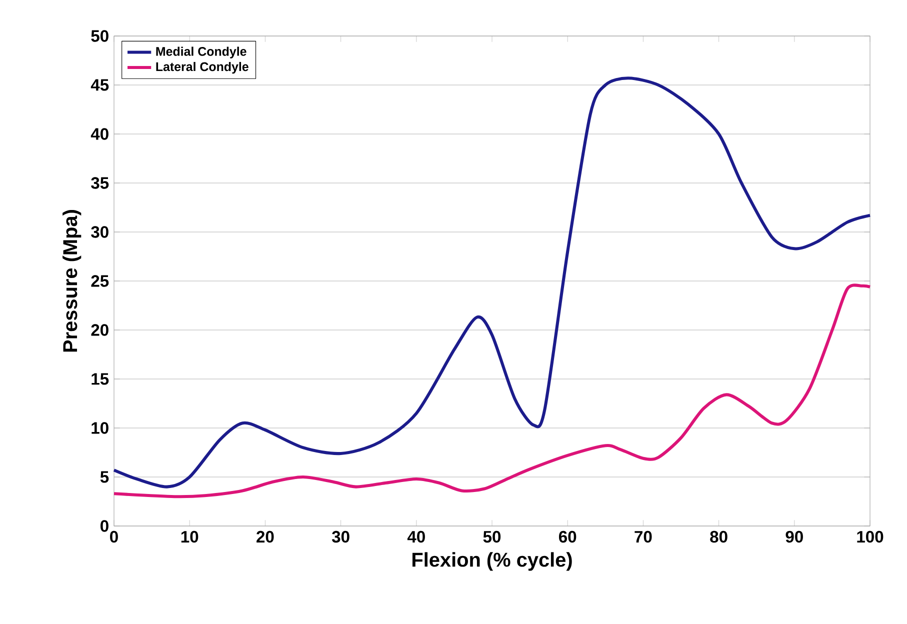 This screenshot has width=907, height=624. What do you see at coordinates (100, 281) in the screenshot?
I see `y-tick-label: 25` at bounding box center [100, 281].